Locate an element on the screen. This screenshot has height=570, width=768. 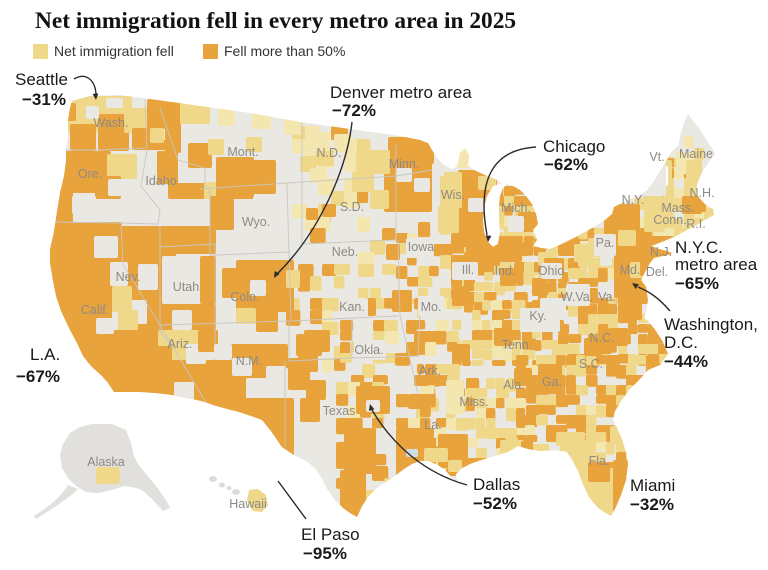
svg-text: Ala. is located at coordinates (514, 385).